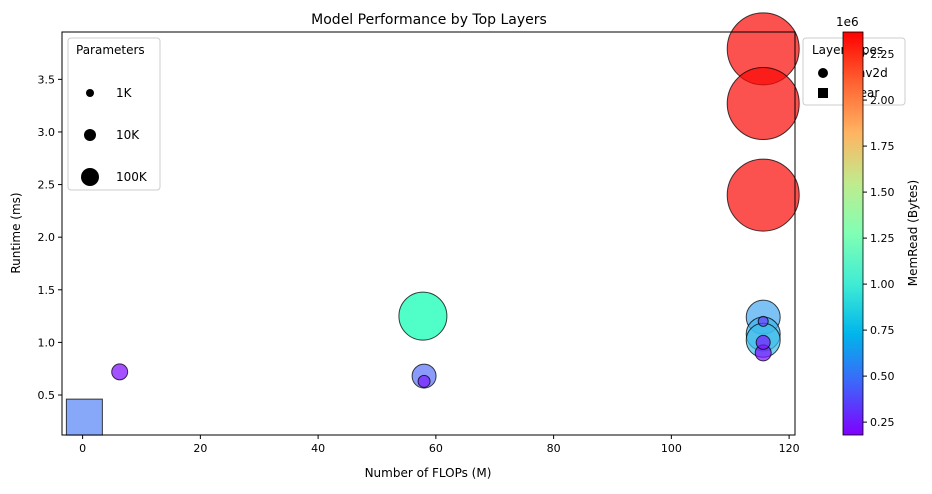 The height and width of the screenshot is (494, 932). Describe the element at coordinates (84, 417) in the screenshot. I see `data-point-linear` at that location.